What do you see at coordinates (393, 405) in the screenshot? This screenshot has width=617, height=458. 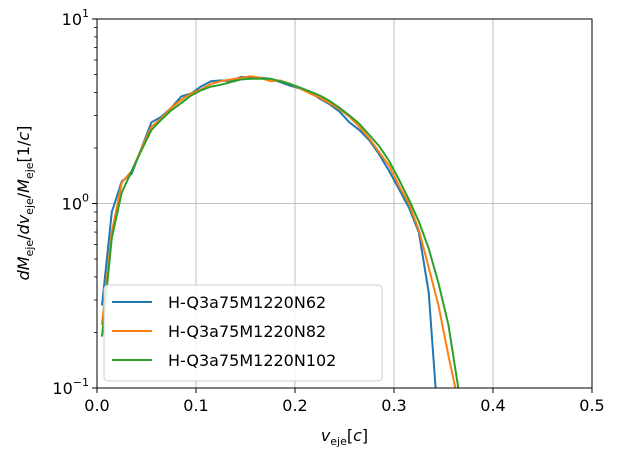 I see `x-tick-label: 0.3` at bounding box center [393, 405].